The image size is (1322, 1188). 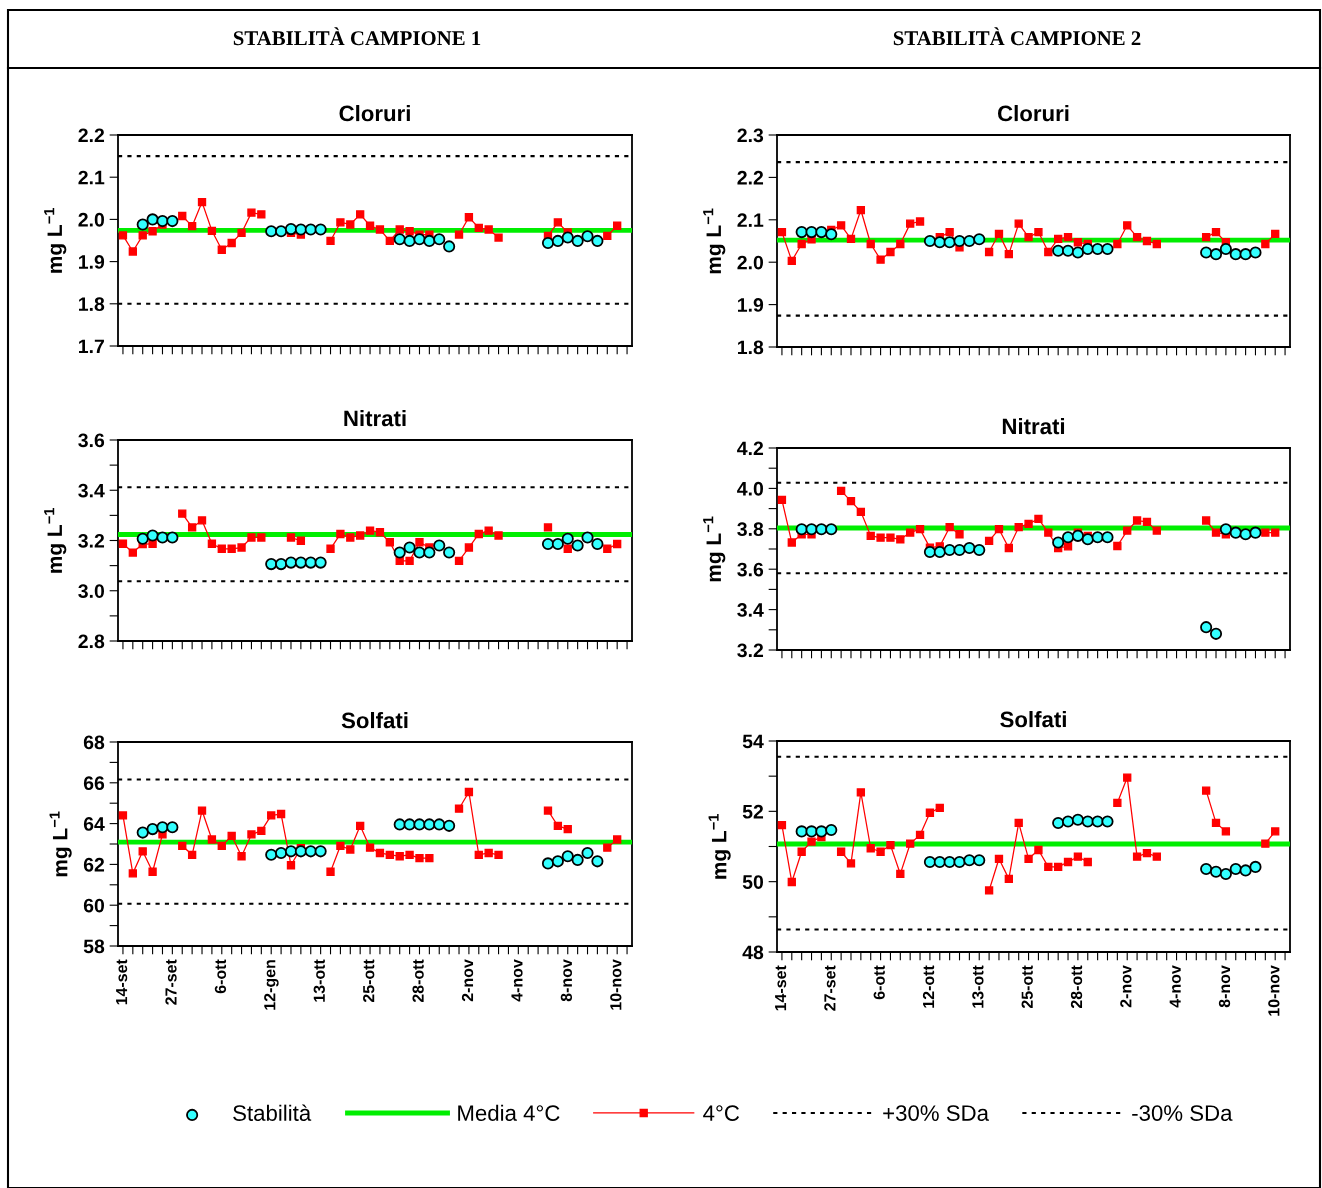 What do you see at coordinates (94, 783) in the screenshot?
I see `y-tick-label: 66` at bounding box center [94, 783].